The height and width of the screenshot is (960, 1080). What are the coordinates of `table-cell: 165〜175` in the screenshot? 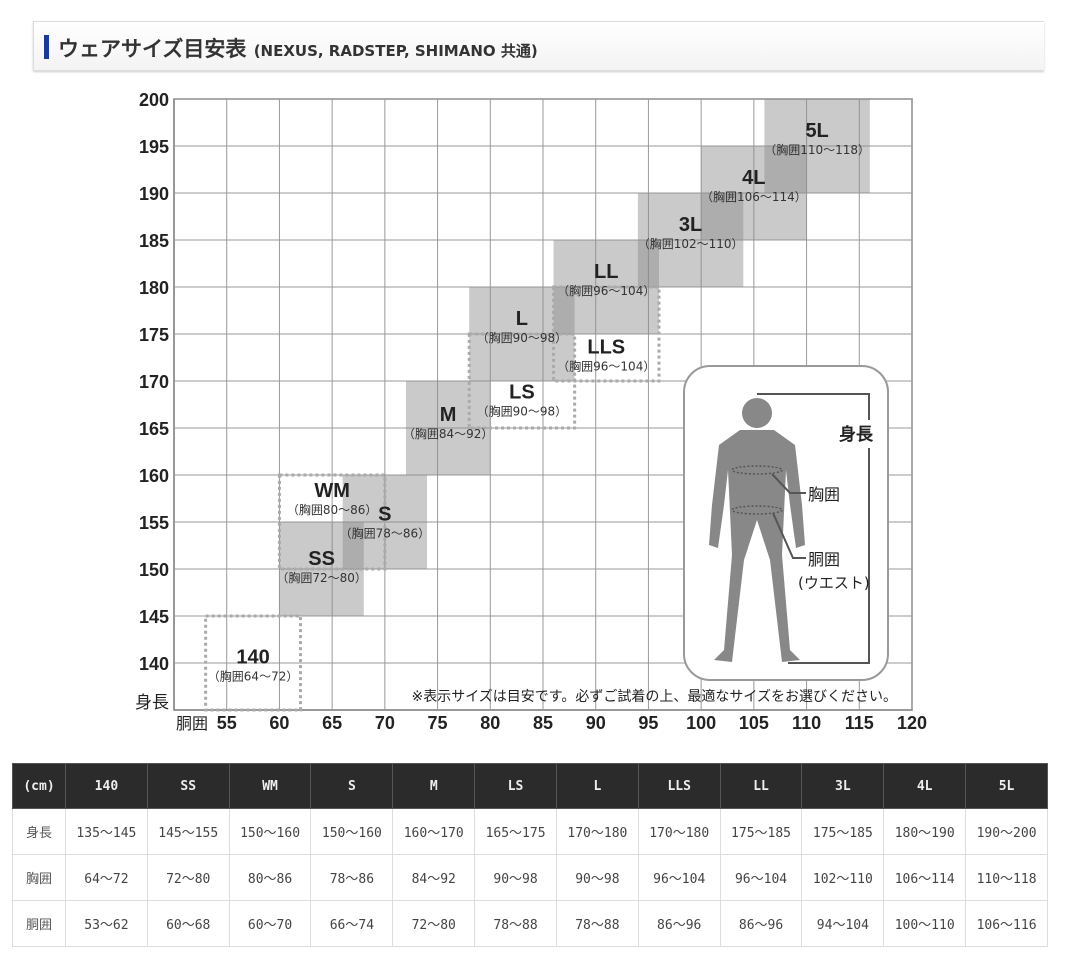 It's located at (515, 831).